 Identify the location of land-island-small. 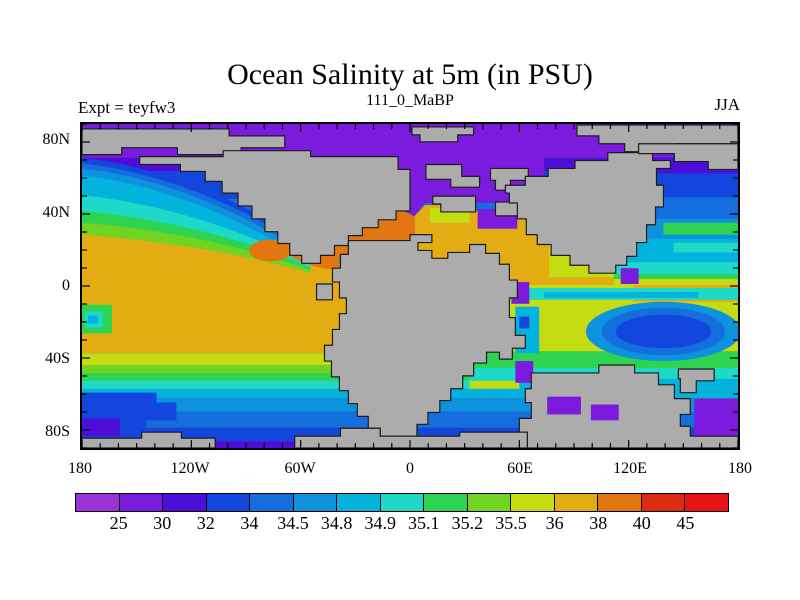
(324, 292).